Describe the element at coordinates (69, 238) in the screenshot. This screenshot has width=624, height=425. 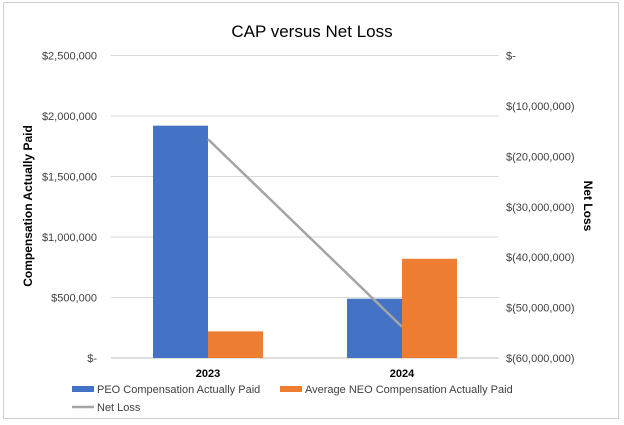
I see `y-tick-label: $1,000,000` at that location.